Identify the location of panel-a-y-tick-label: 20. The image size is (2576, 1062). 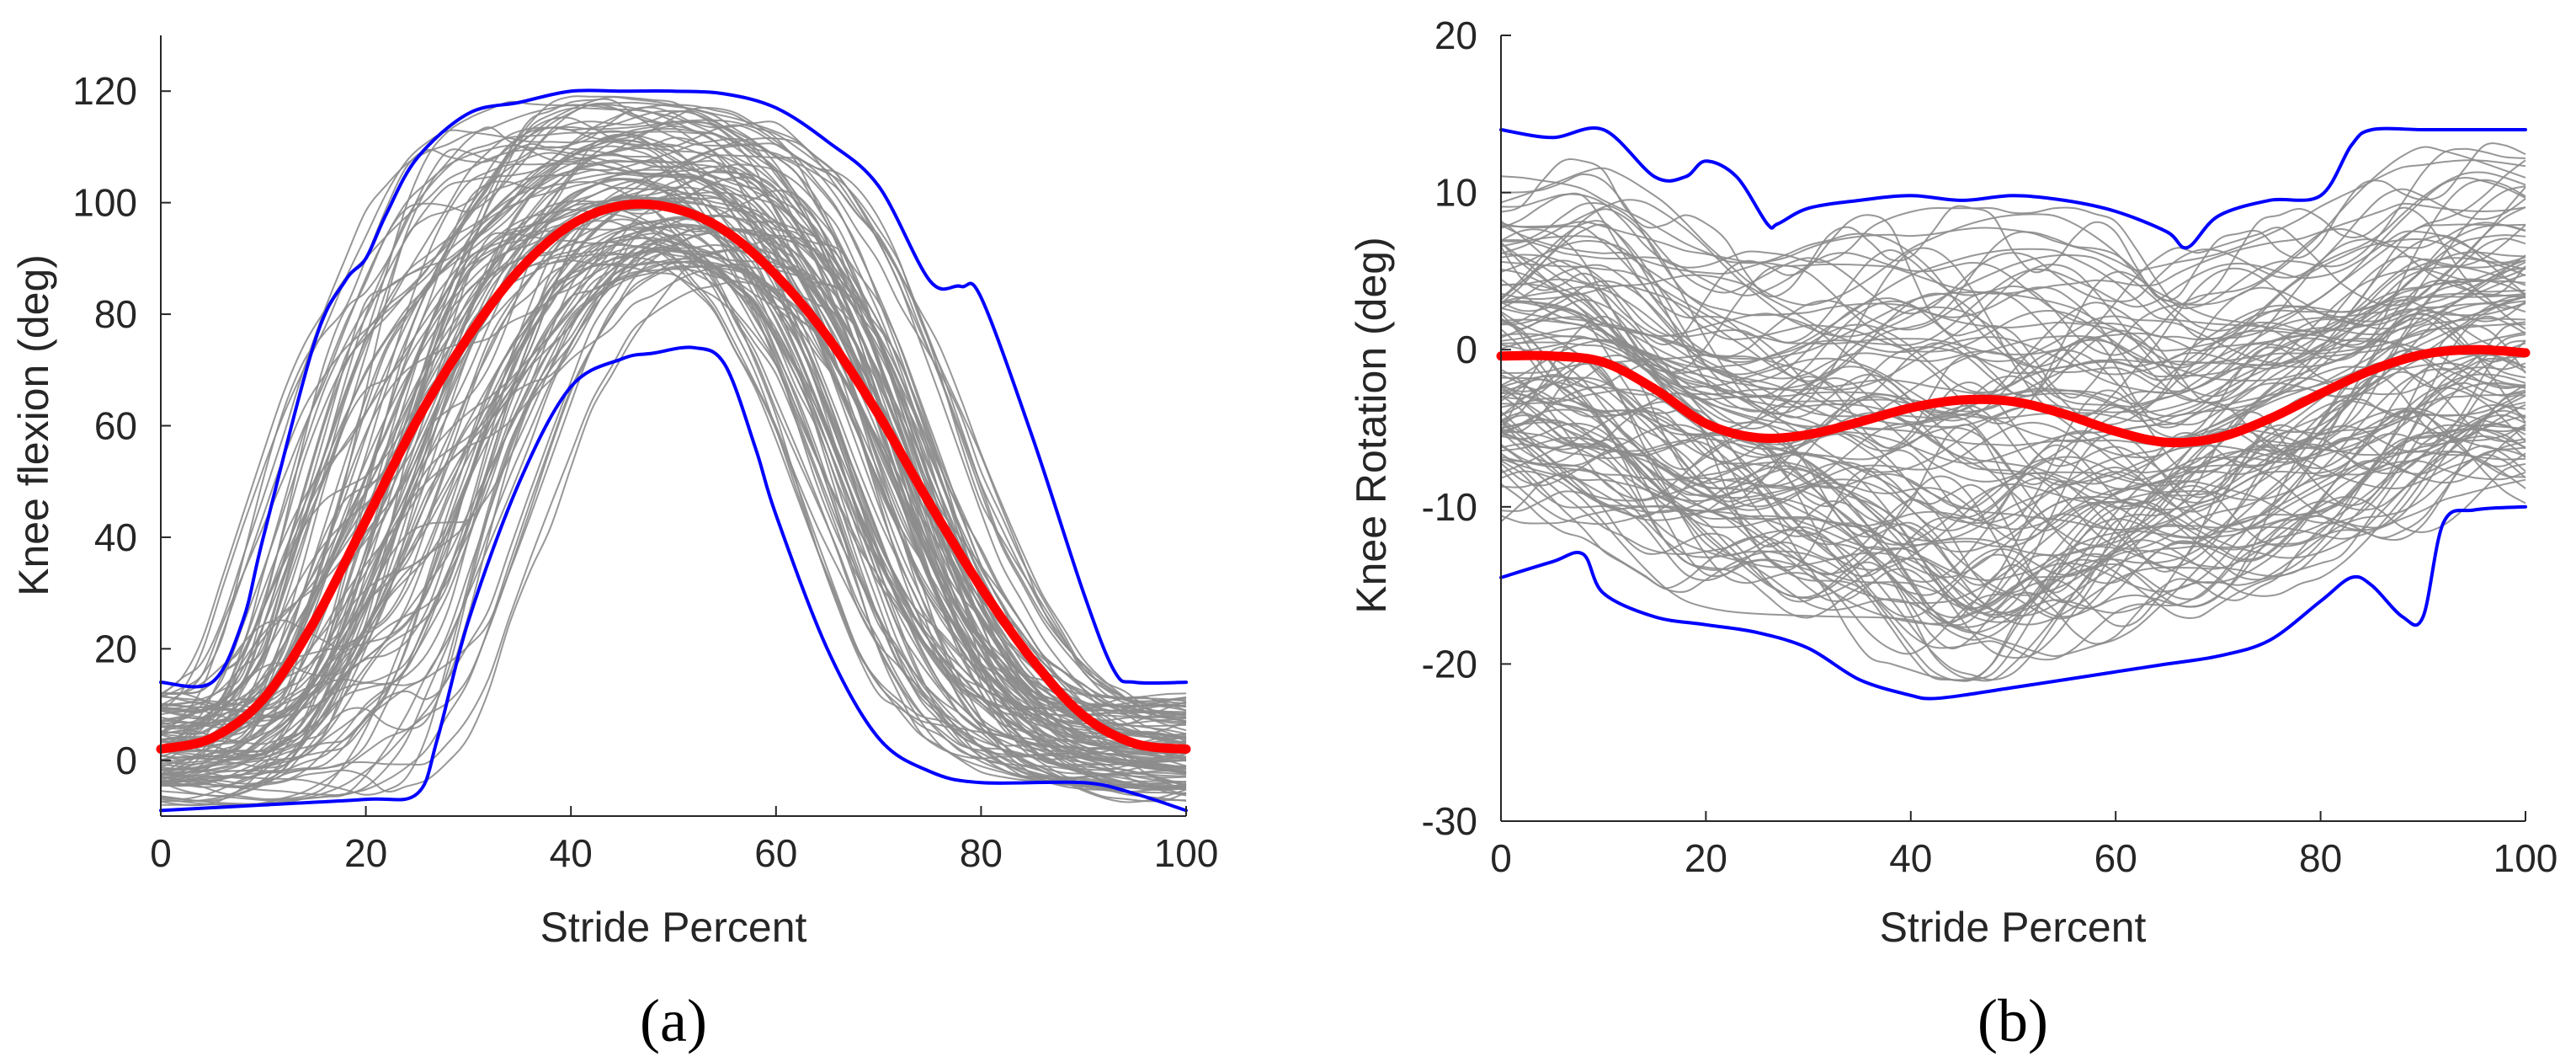
(116, 648).